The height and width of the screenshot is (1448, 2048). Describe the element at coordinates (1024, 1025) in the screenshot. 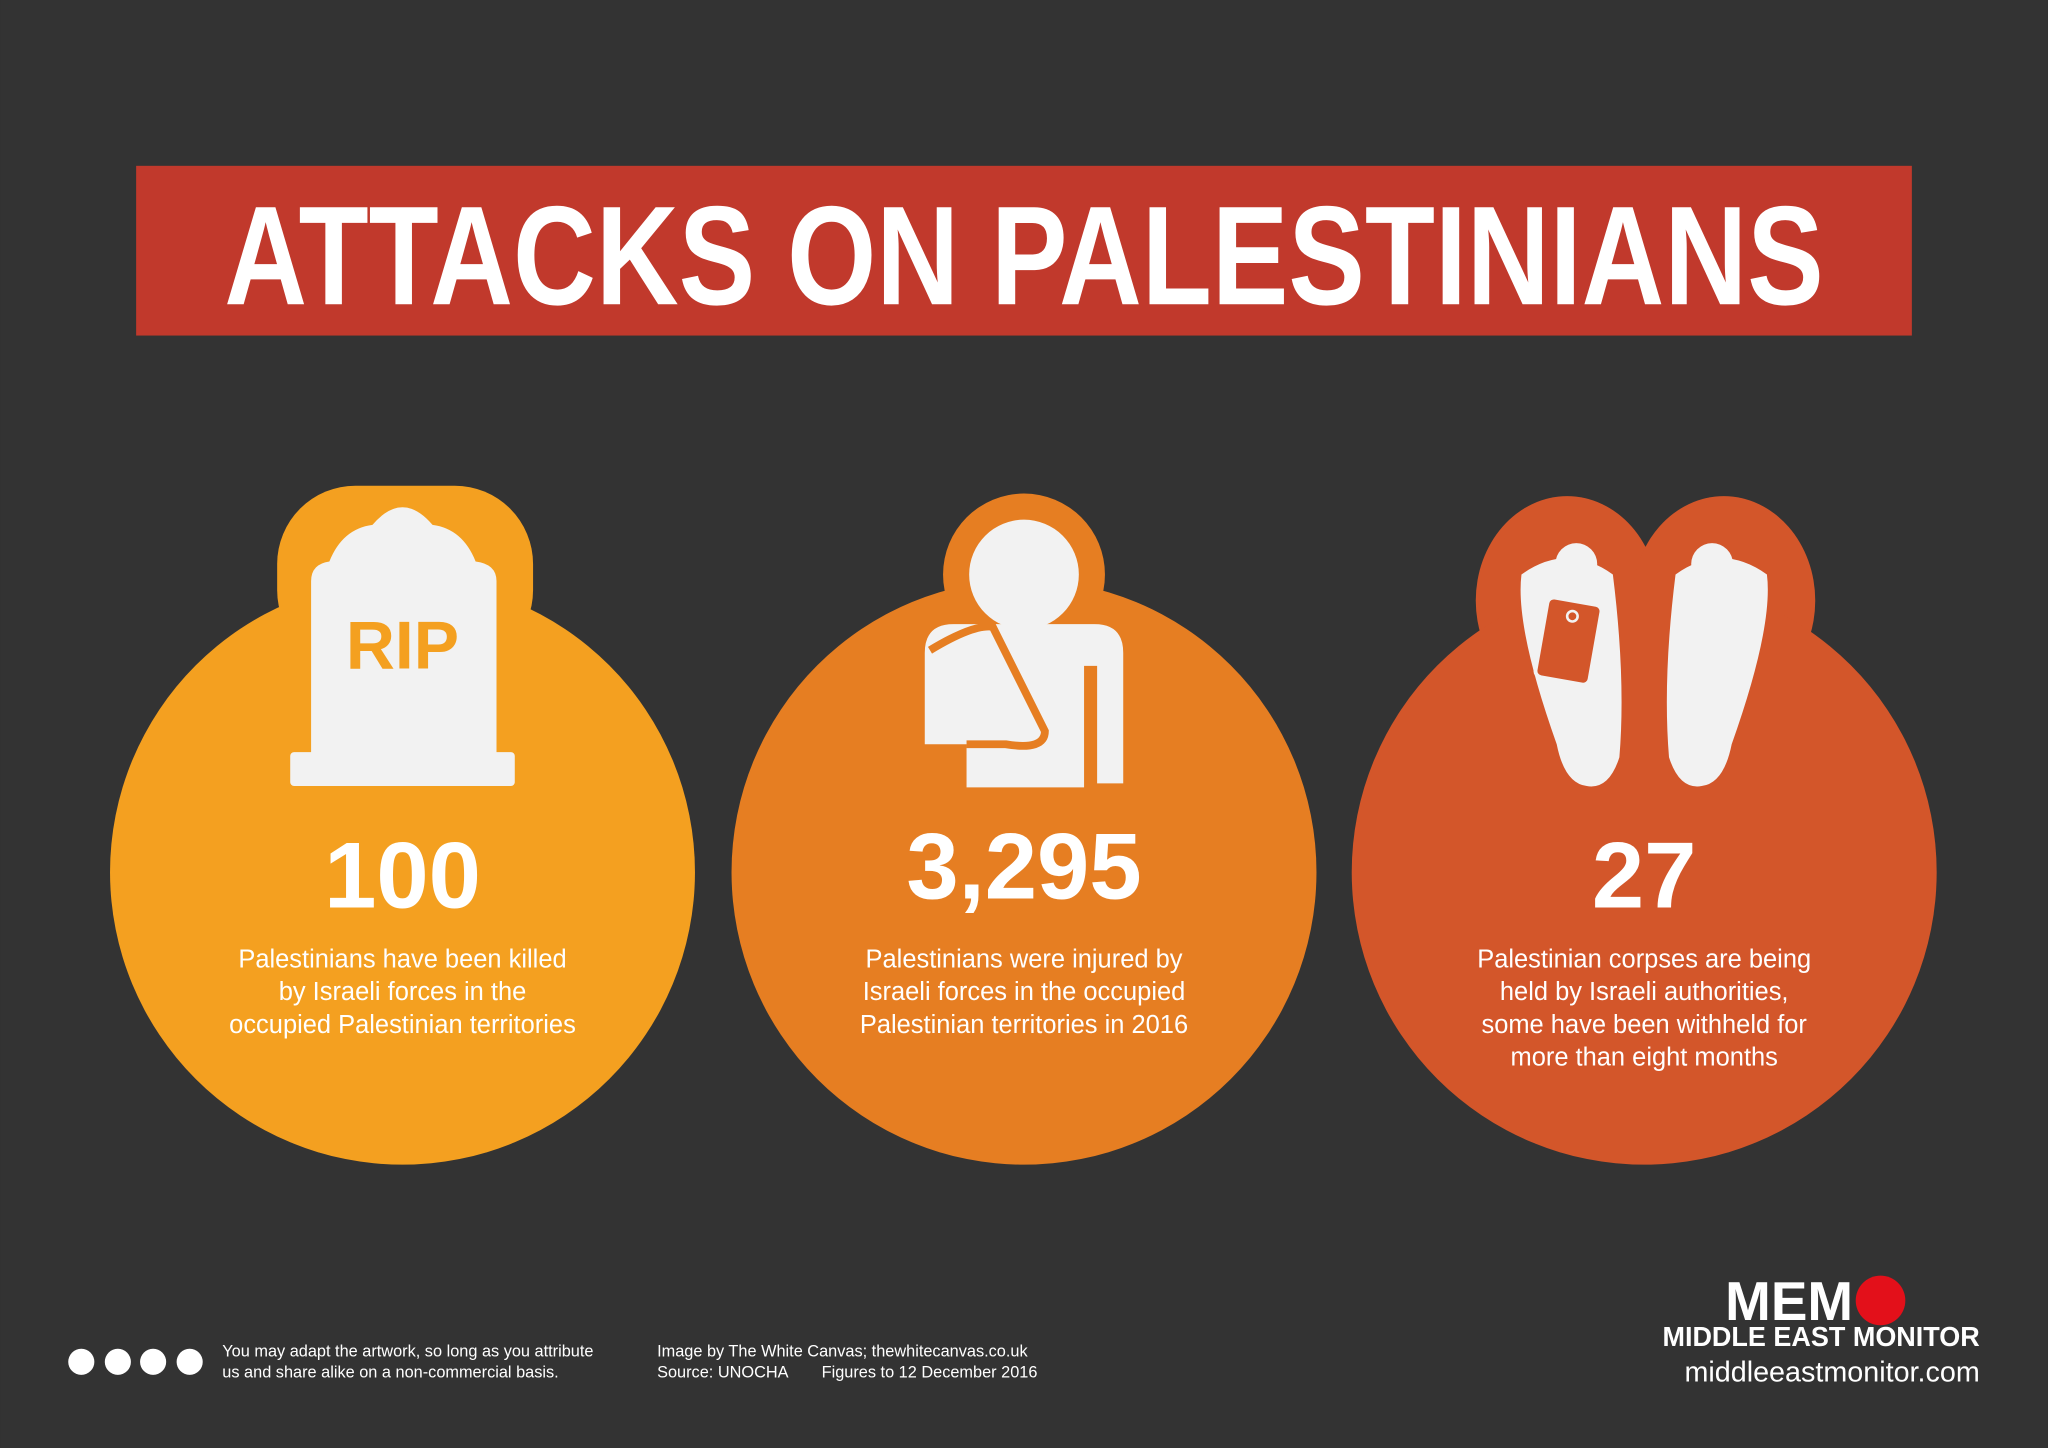

I see `stat-description: Palestinian territories in 2016` at that location.